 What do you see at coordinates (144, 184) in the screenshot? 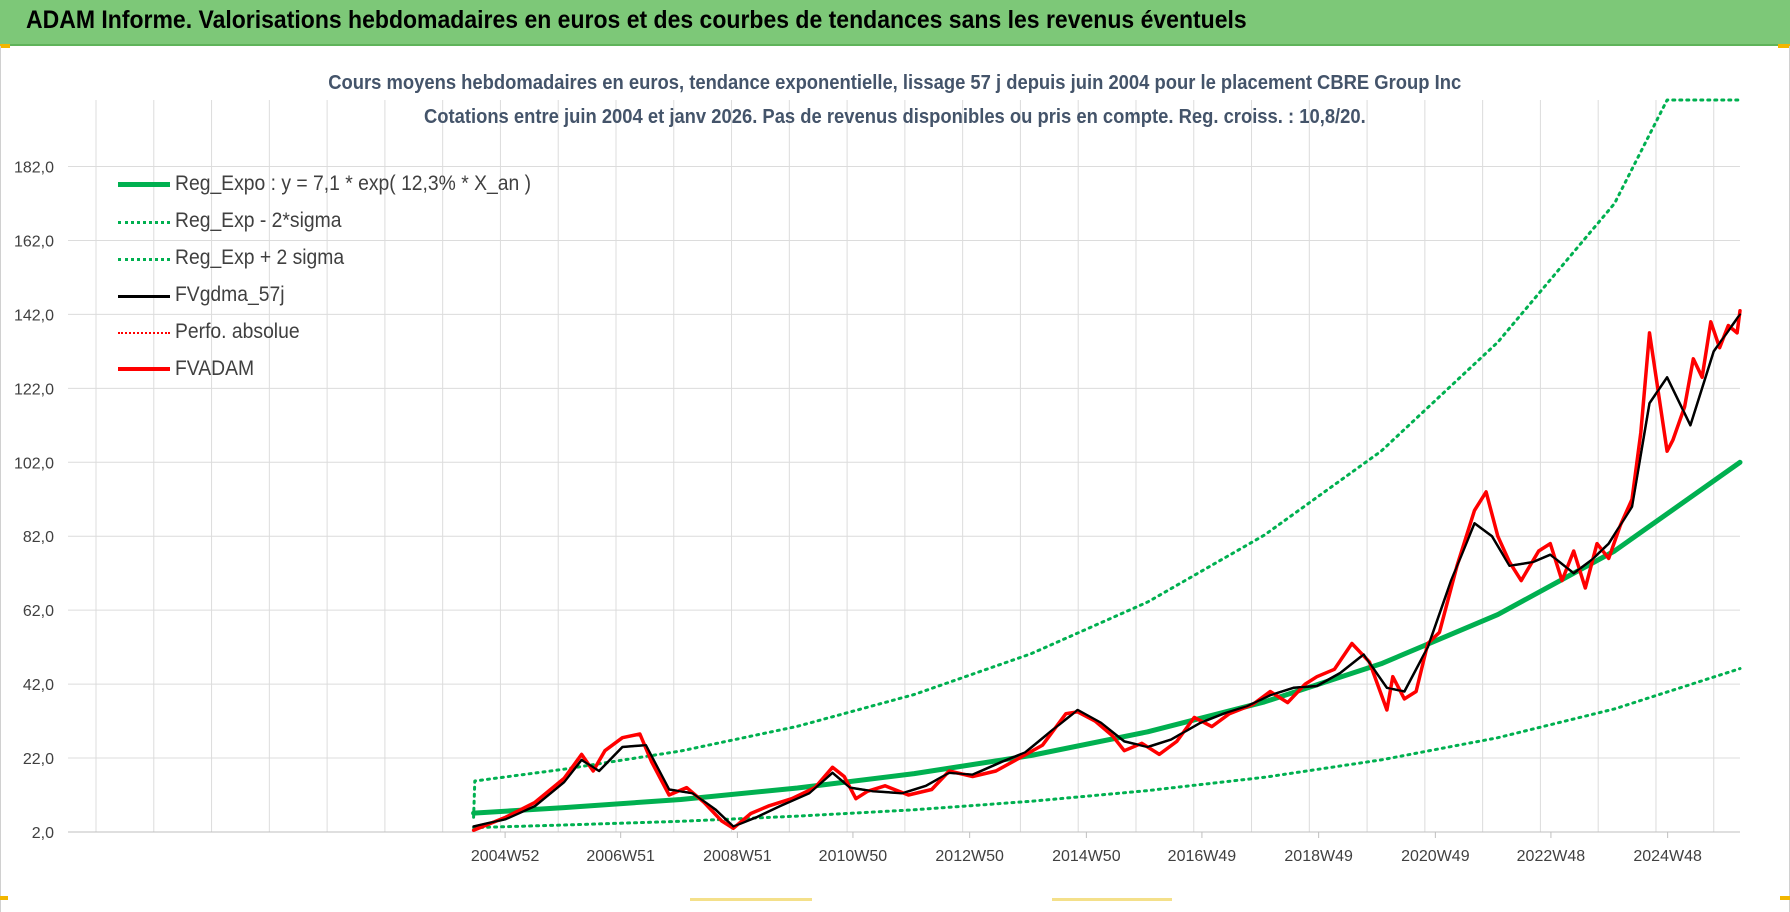
I see `legend-swatch-reg-expo` at bounding box center [144, 184].